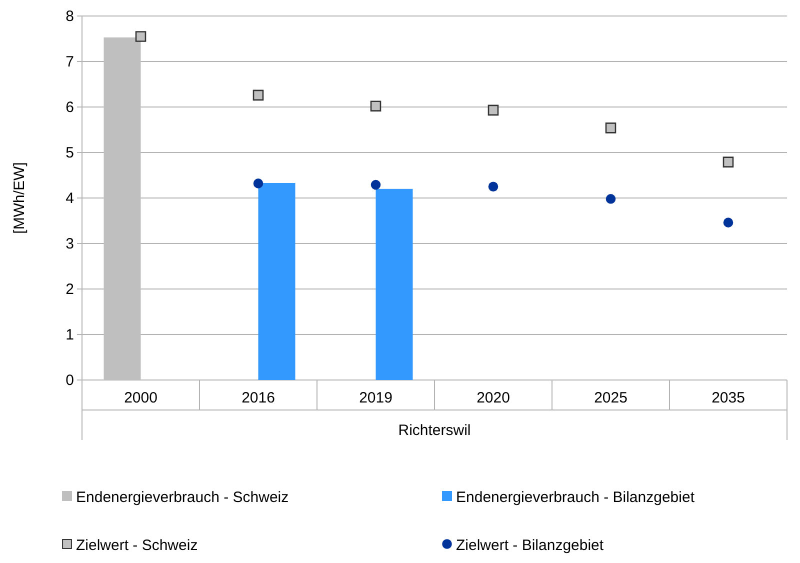 The image size is (800, 563). Describe the element at coordinates (434, 430) in the screenshot. I see `x-axis-title: Richterswil` at that location.